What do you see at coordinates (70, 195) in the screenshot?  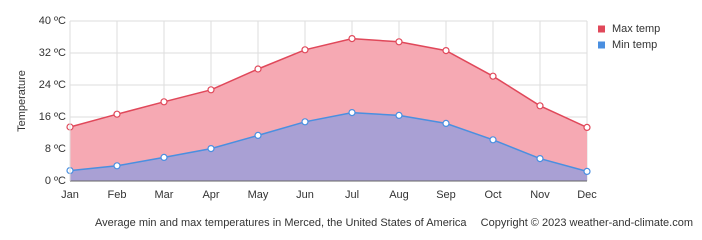 I see `x-tick-label: Jan` at bounding box center [70, 195].